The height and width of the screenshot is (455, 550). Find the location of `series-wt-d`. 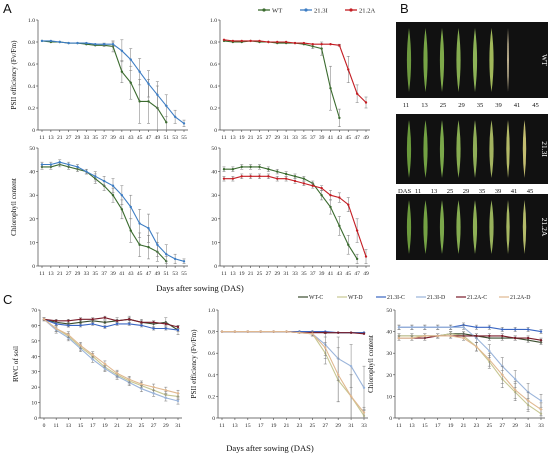

series-wt-d is located at coordinates (293, 374).